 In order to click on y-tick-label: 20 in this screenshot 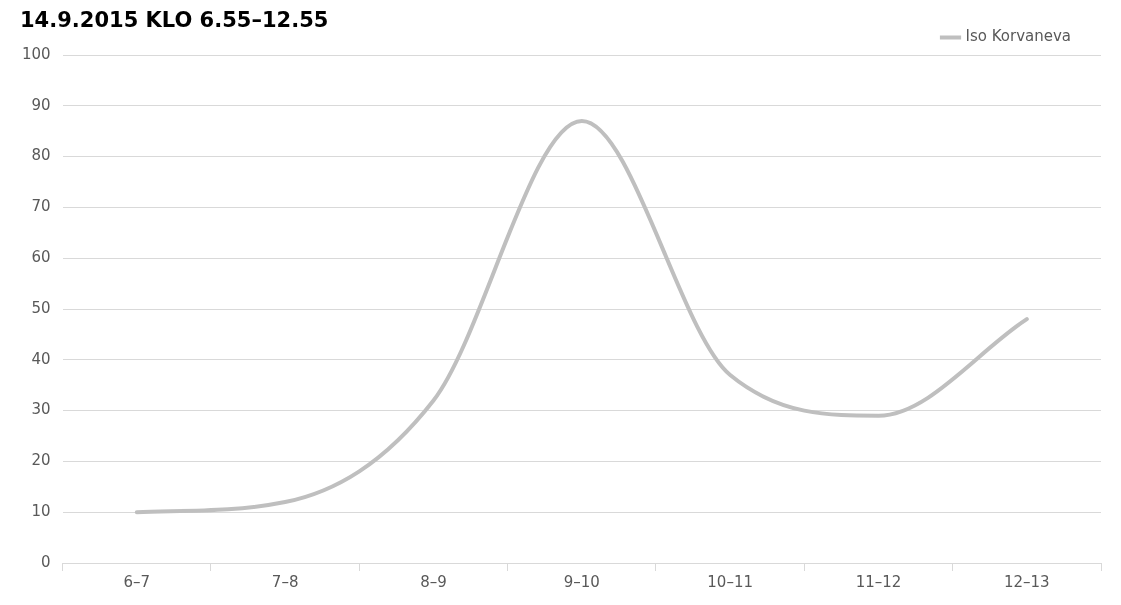, I will do `click(41, 460)`.